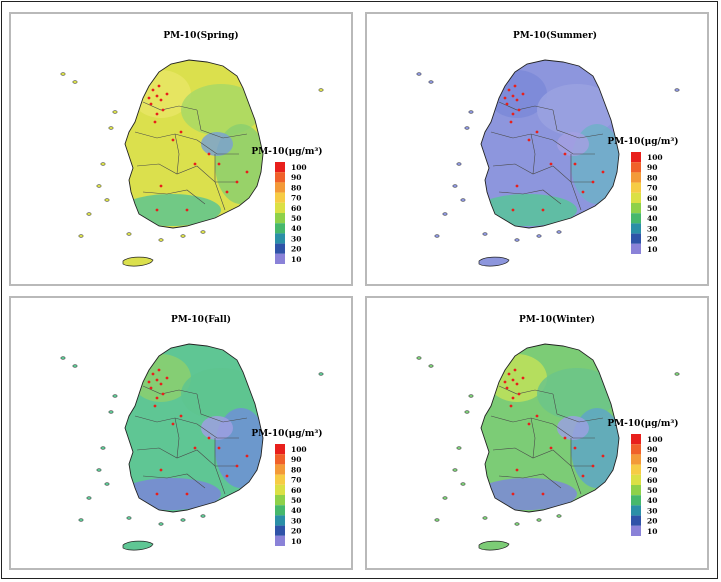 The height and width of the screenshot is (582, 721). Describe the element at coordinates (296, 459) in the screenshot. I see `legend-tick: 90` at that location.